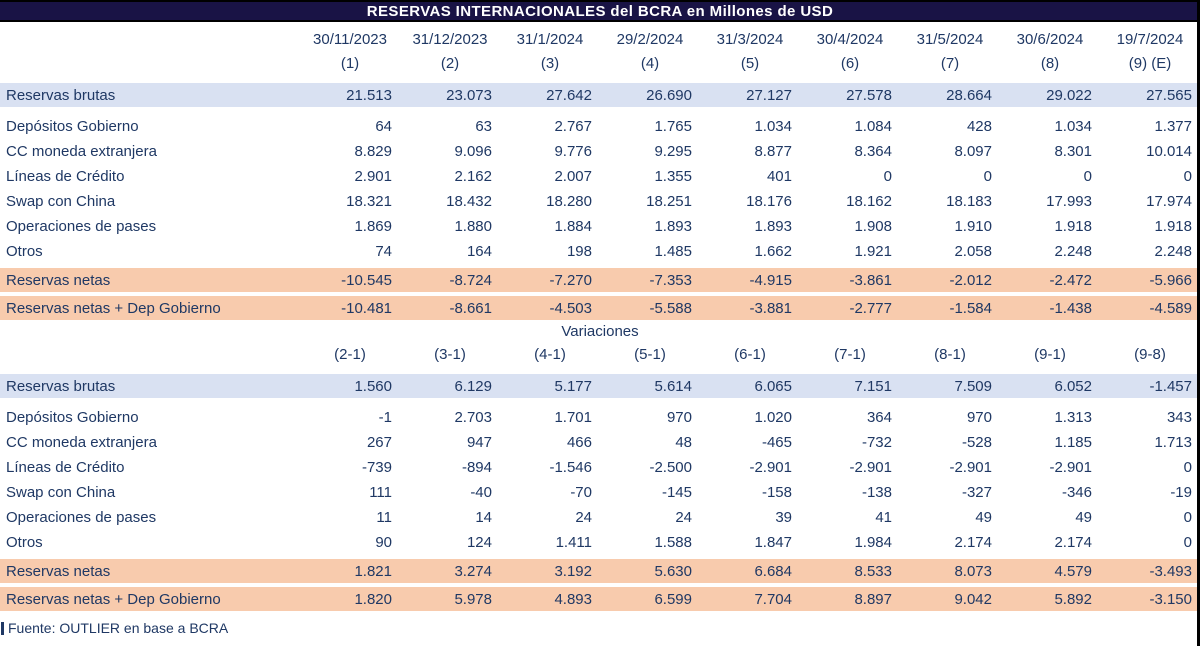 This screenshot has width=1200, height=646. What do you see at coordinates (1170, 599) in the screenshot?
I see `cell-value: -3.150` at bounding box center [1170, 599].